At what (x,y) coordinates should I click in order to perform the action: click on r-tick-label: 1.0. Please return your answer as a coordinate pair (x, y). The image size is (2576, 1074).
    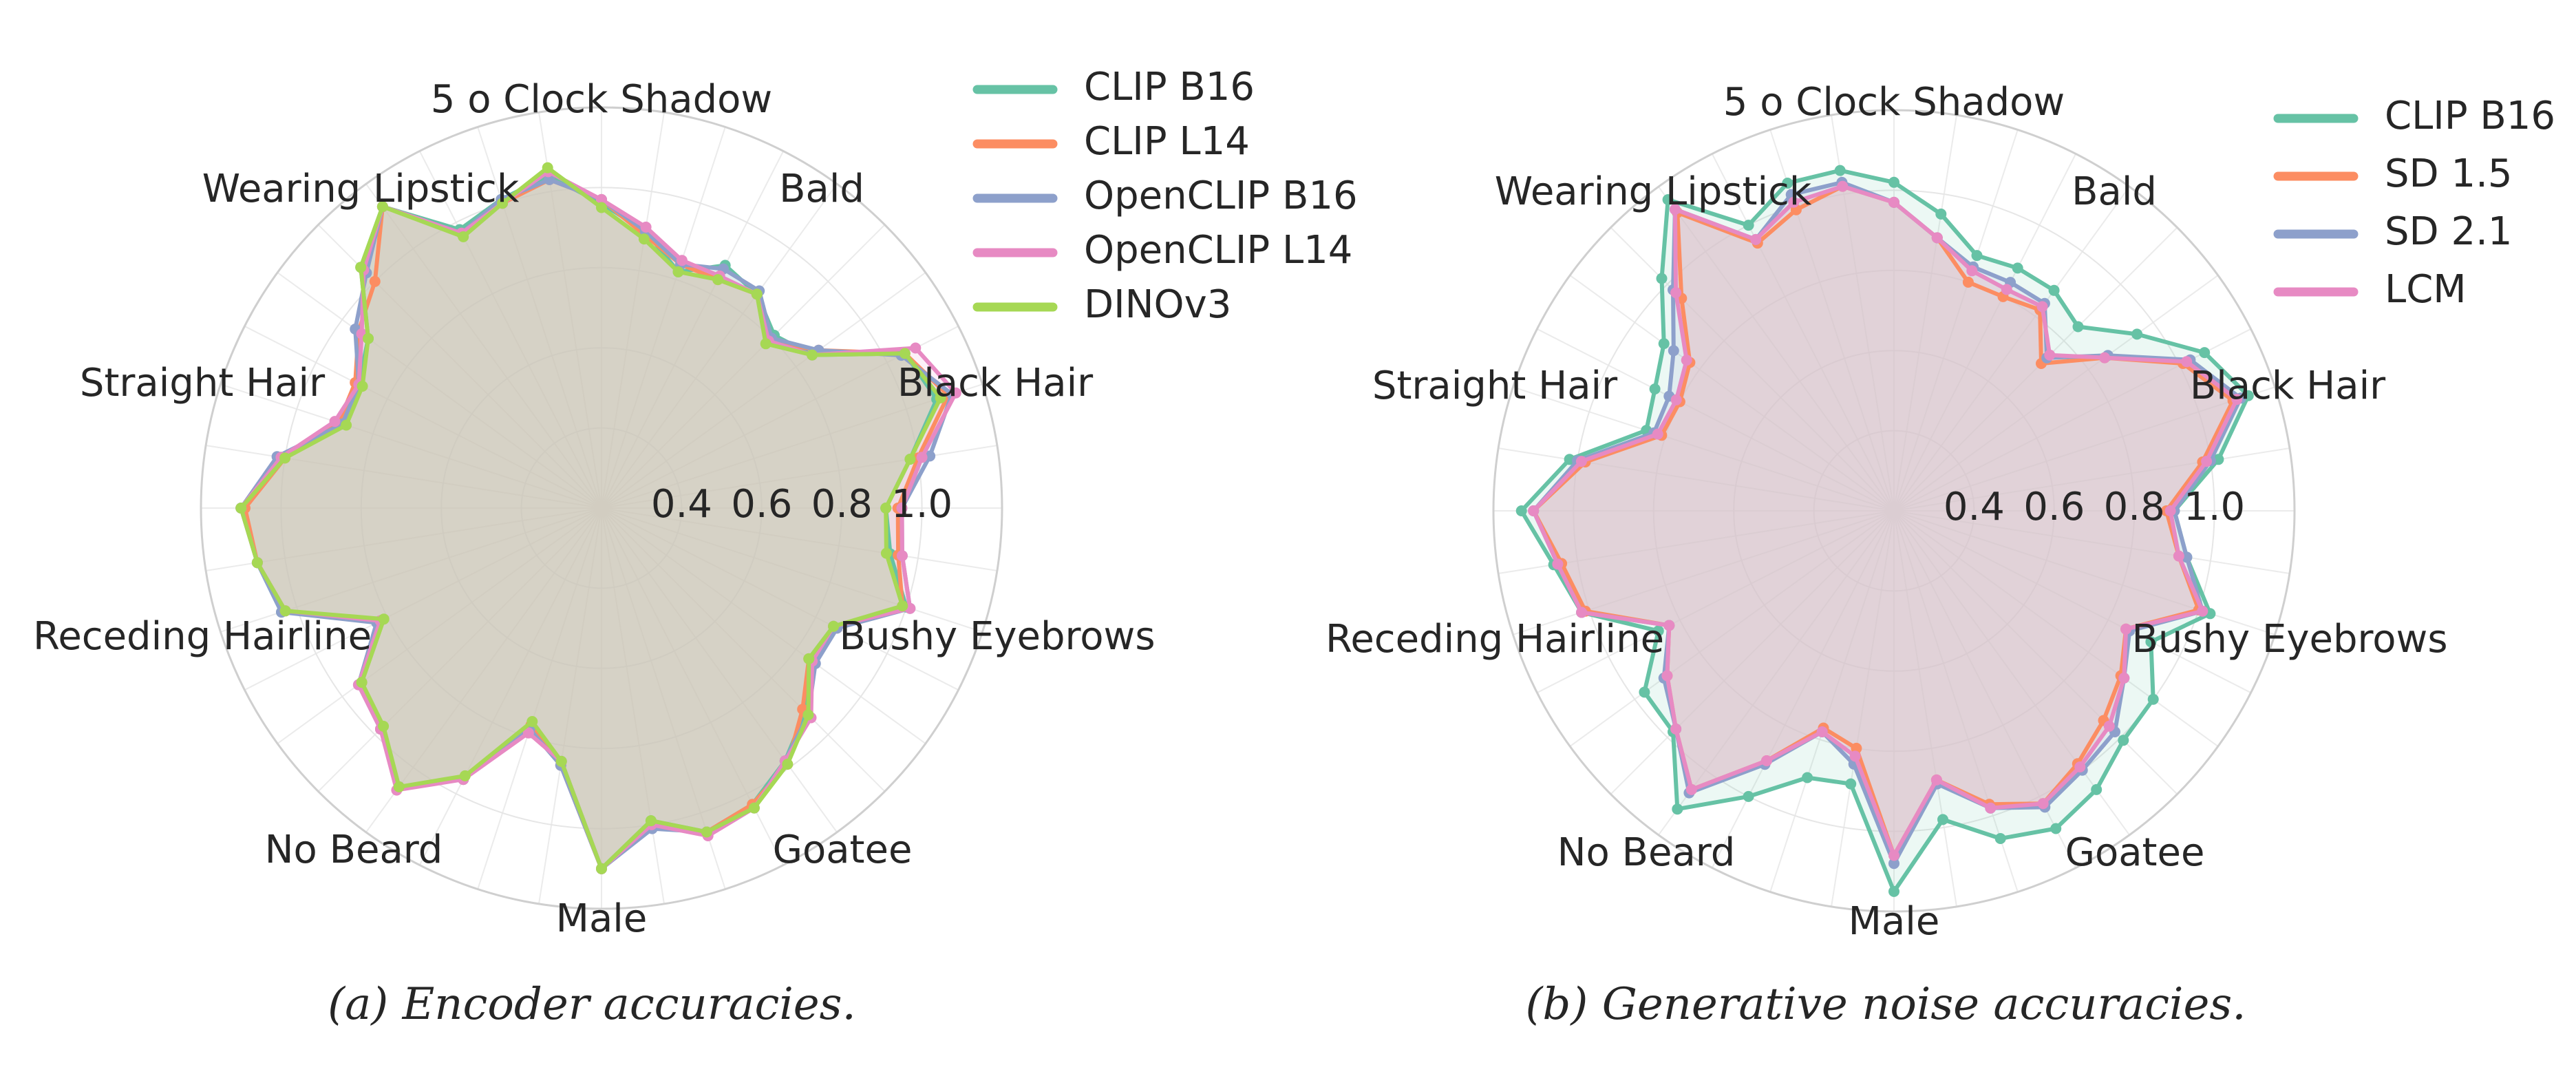
    Looking at the image, I should click on (921, 505).